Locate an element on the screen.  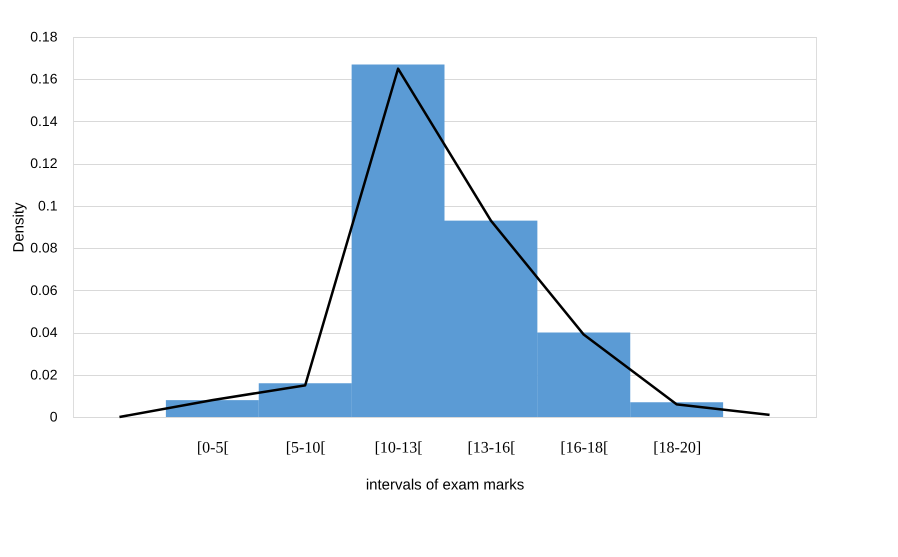
x-tick-label: [18-20] is located at coordinates (677, 448).